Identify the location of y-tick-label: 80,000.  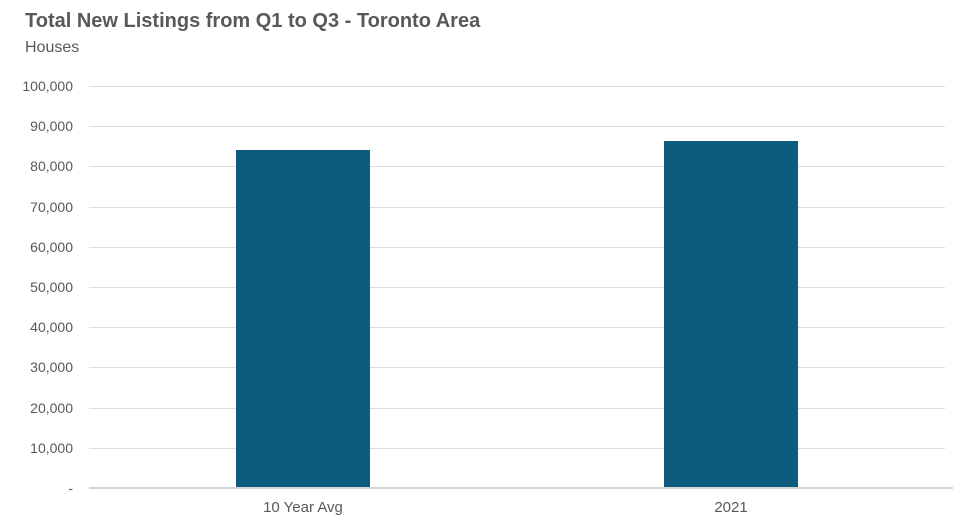
(51, 166).